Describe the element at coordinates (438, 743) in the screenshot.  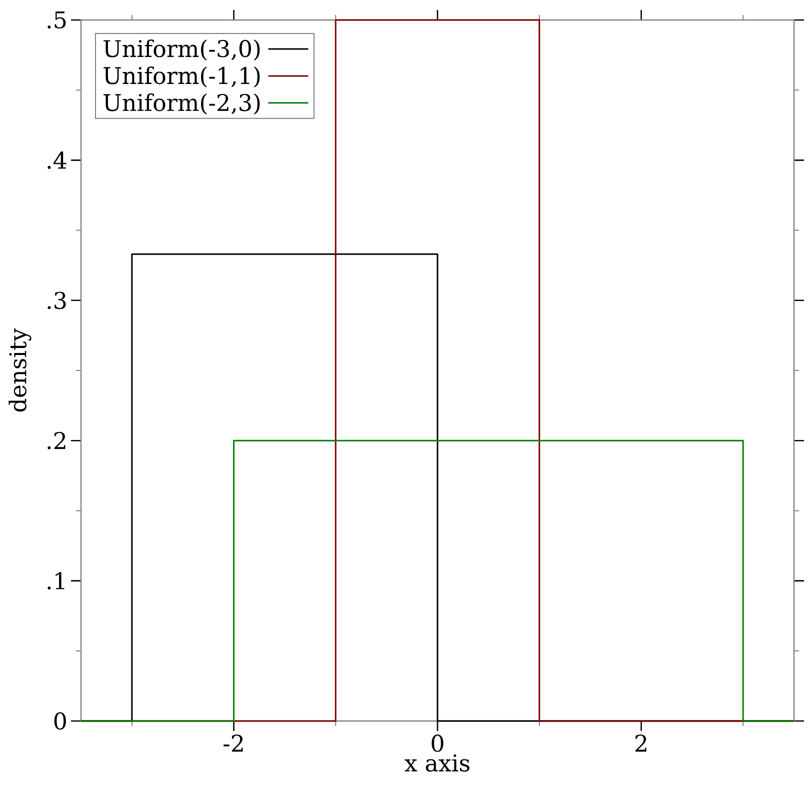
I see `x-tick-label: 0` at that location.